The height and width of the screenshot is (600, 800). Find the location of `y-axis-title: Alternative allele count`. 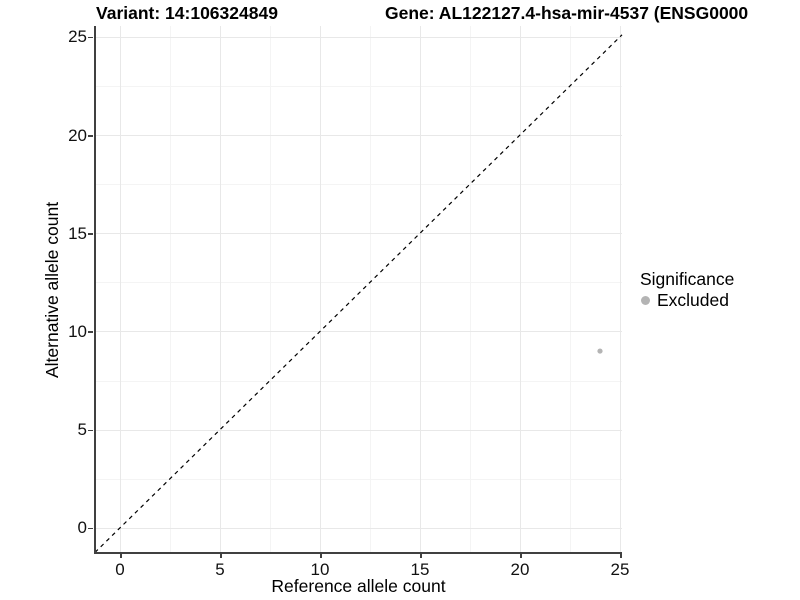

y-axis-title: Alternative allele count is located at coordinates (52, 289).